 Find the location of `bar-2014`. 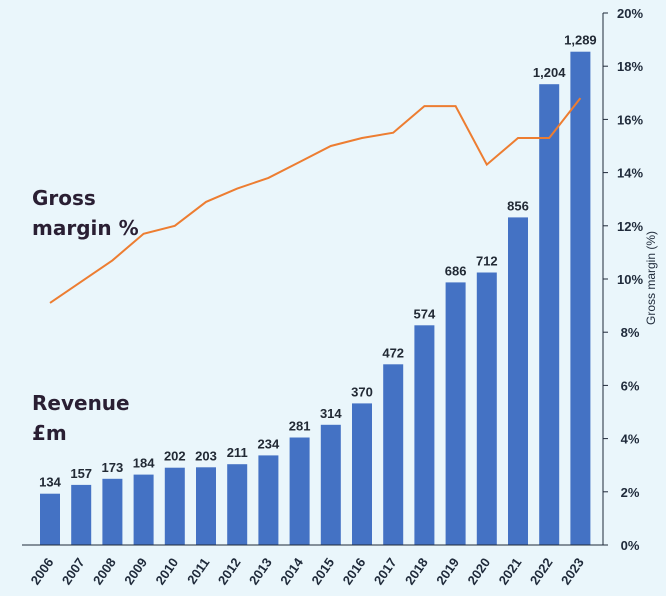

bar-2014 is located at coordinates (299, 491).